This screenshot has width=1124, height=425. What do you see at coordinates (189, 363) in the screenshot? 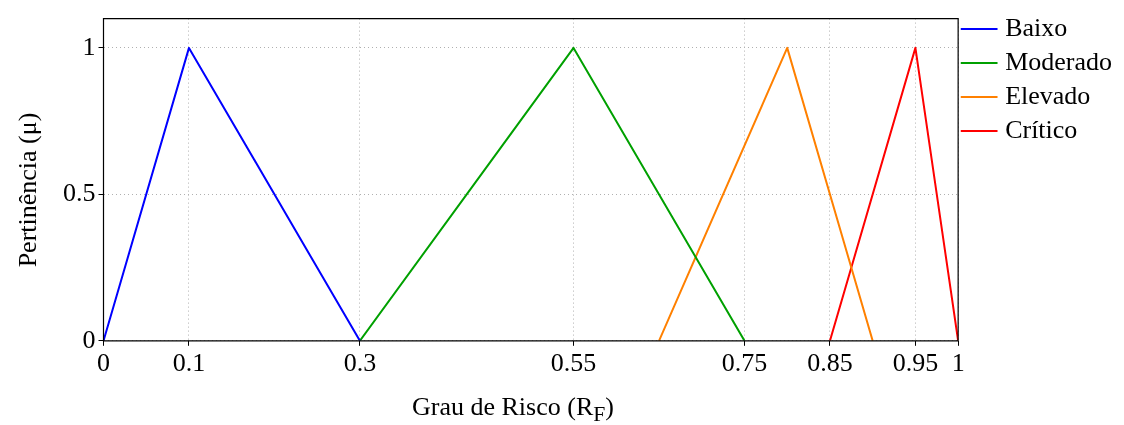
I see `x-tick-label: 0.1` at bounding box center [189, 363].